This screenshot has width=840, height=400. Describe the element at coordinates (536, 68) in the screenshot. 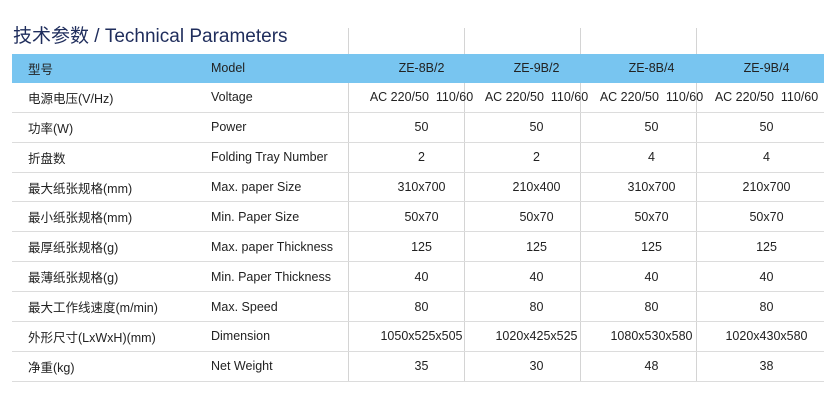

I see `header-model: ZE-9B/2` at that location.